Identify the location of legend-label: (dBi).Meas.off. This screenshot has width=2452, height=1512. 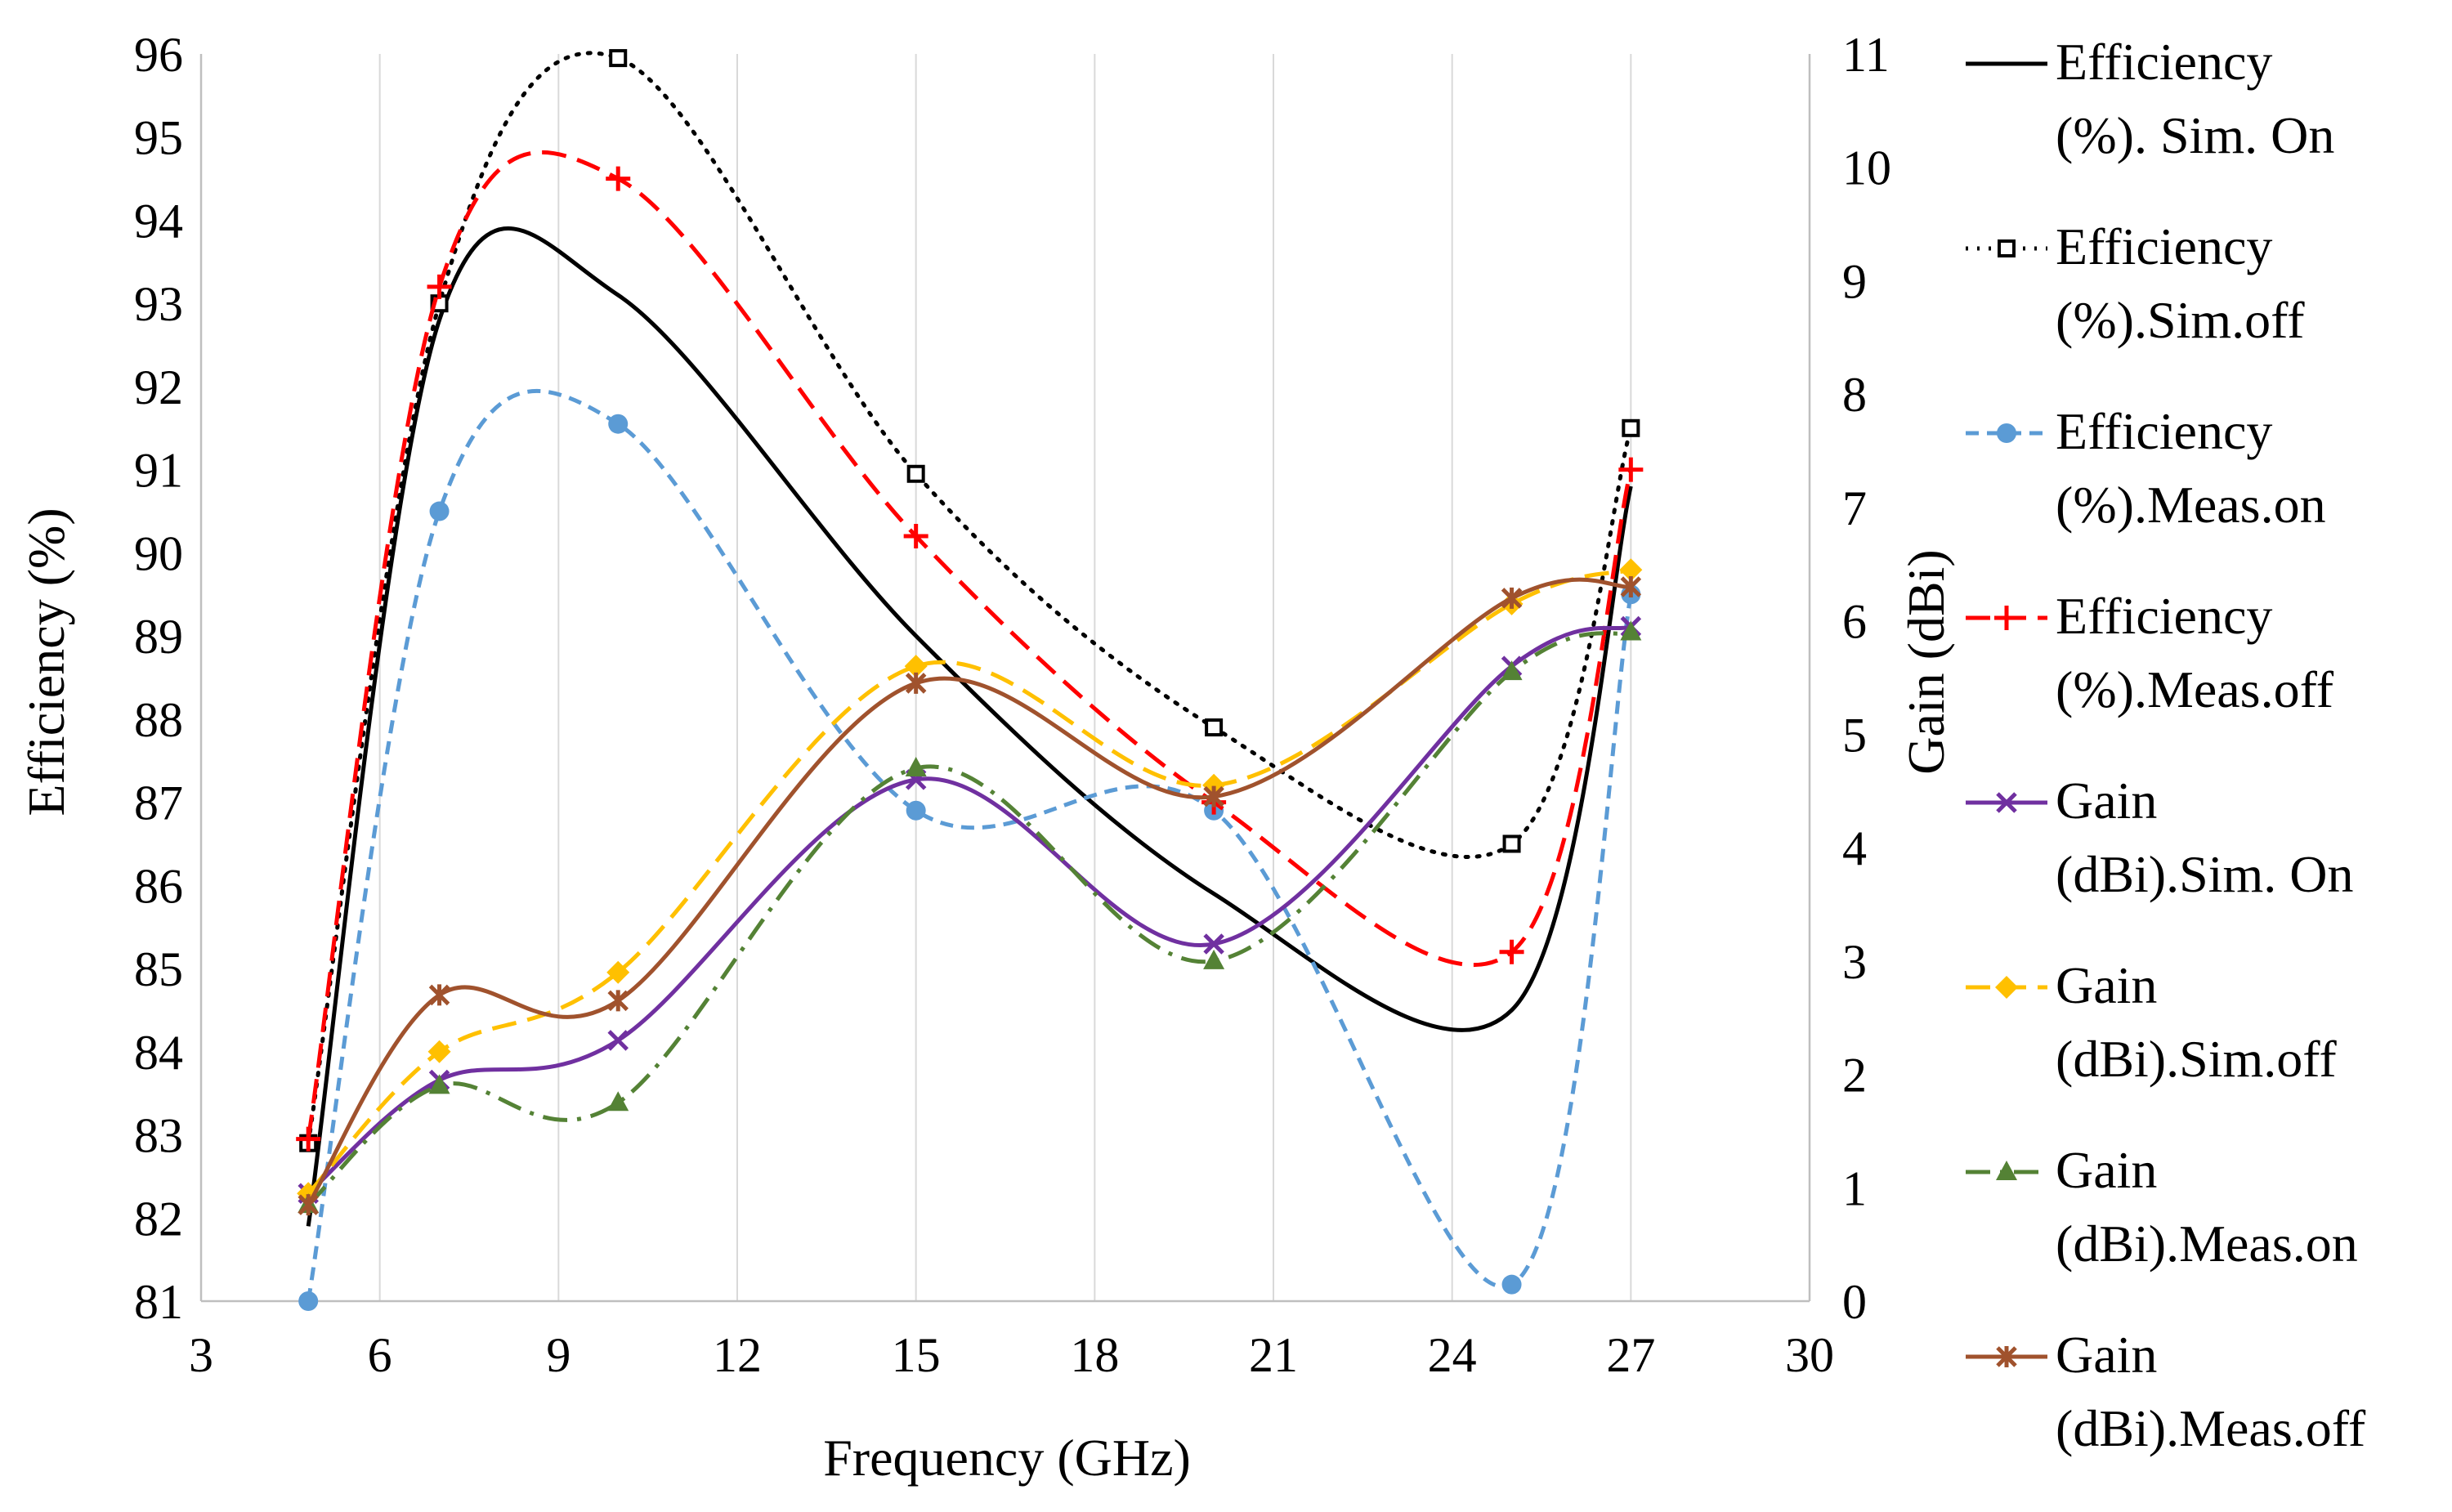
(2211, 1428).